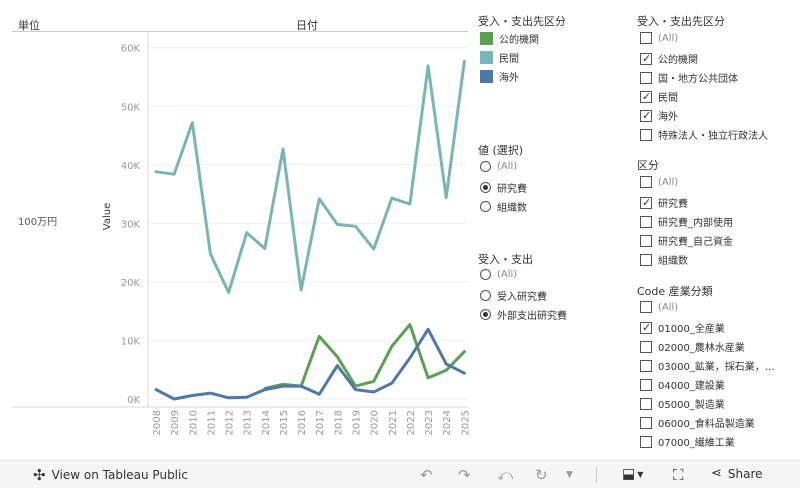  I want to click on redo-icon: ↷, so click(464, 475).